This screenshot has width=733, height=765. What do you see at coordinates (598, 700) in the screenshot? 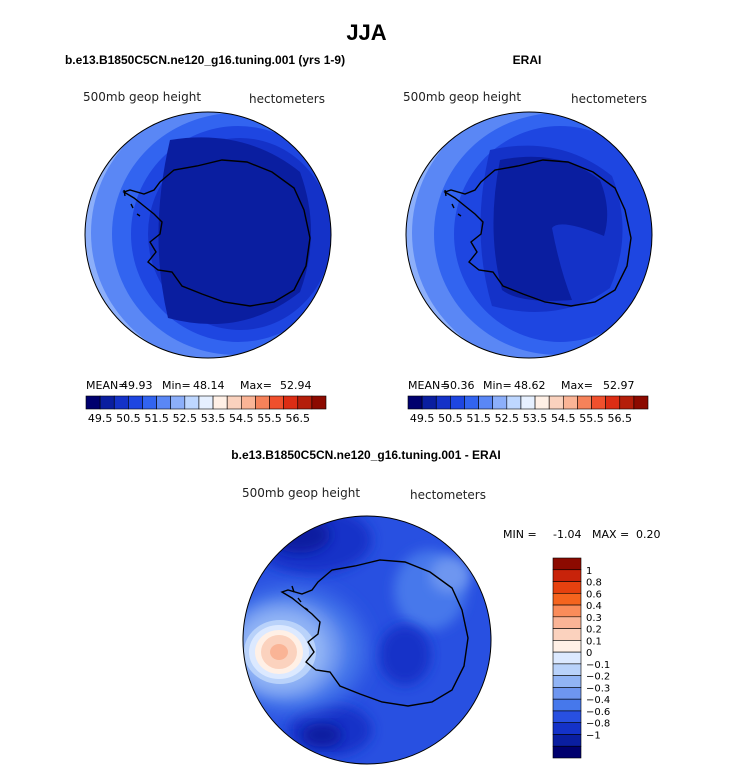
I see `panel-diff-colorbar-tick-label: −0.4` at bounding box center [598, 700].